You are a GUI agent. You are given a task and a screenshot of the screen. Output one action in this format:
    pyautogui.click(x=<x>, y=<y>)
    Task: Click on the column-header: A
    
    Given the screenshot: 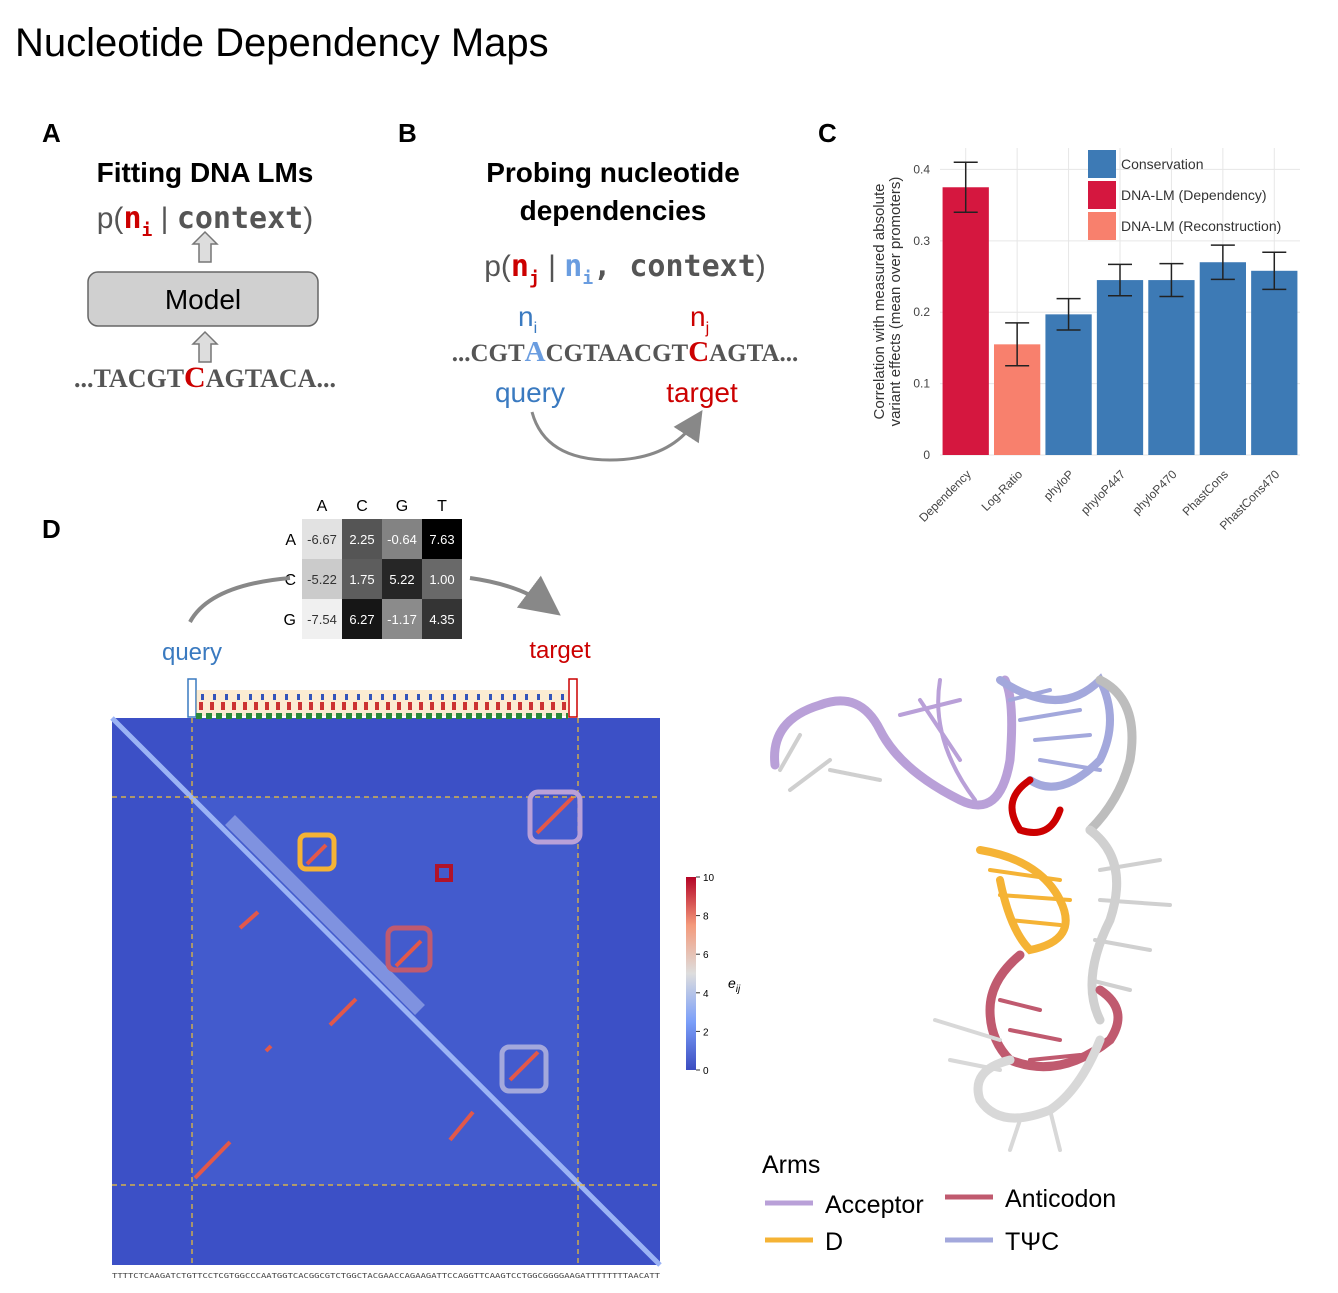 What is the action you would take?
    pyautogui.click(x=322, y=506)
    